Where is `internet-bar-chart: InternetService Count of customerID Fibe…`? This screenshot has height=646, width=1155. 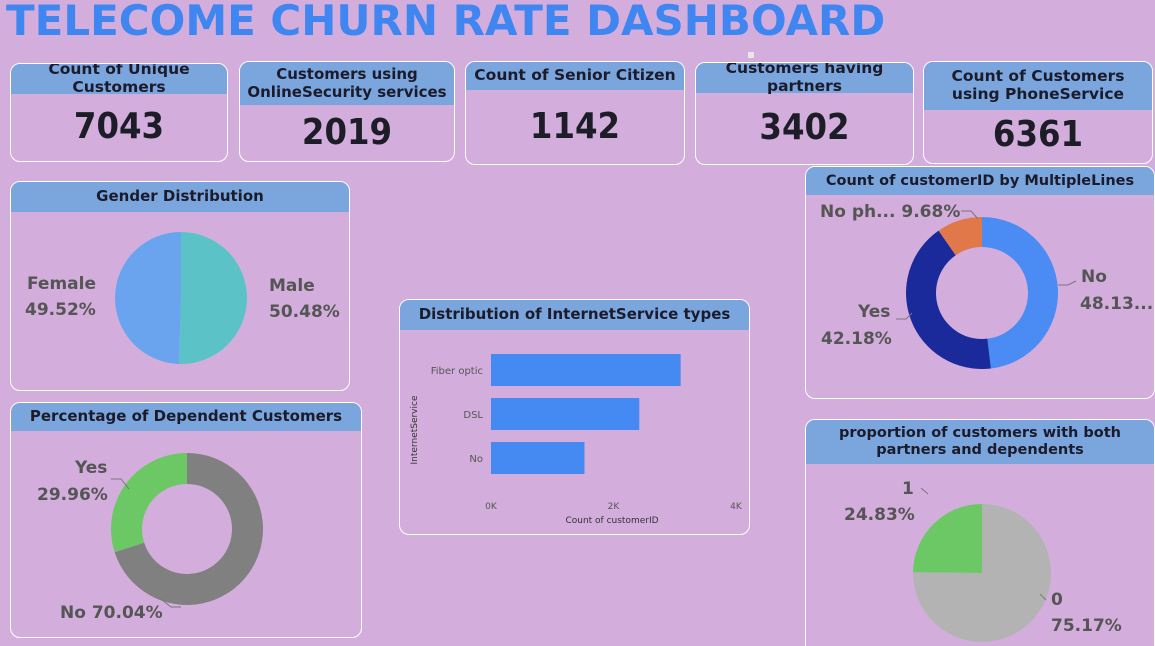 internet-bar-chart: InternetService Count of customerID Fibe… is located at coordinates (576, 440).